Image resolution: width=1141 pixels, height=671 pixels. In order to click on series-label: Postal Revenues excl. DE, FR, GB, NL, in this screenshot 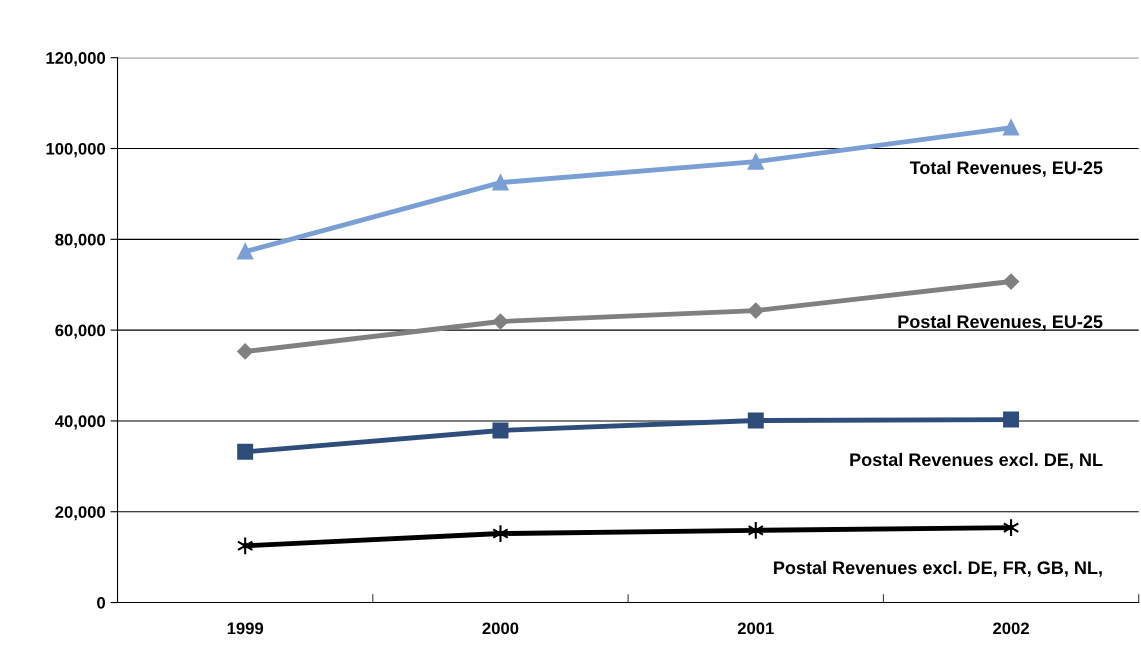, I will do `click(938, 568)`.